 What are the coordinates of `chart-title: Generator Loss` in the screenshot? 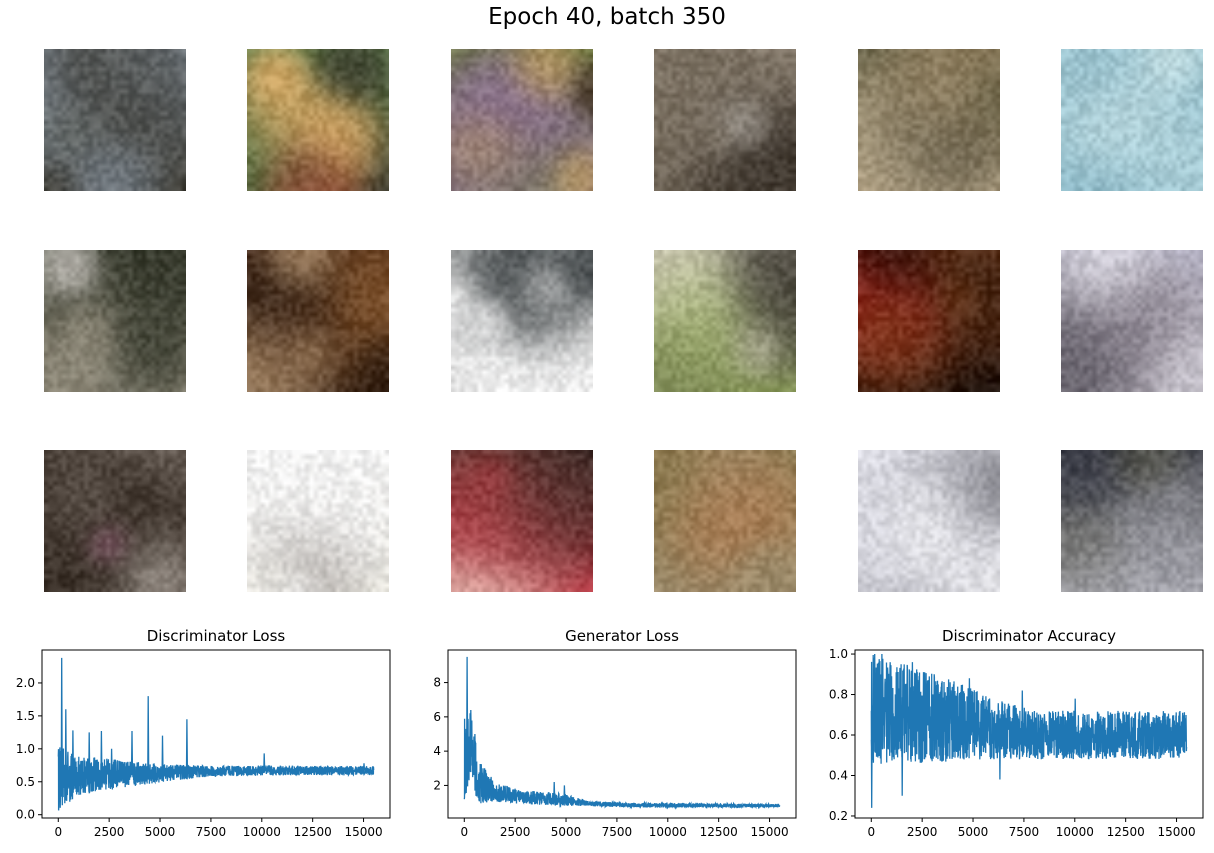 It's located at (622, 636).